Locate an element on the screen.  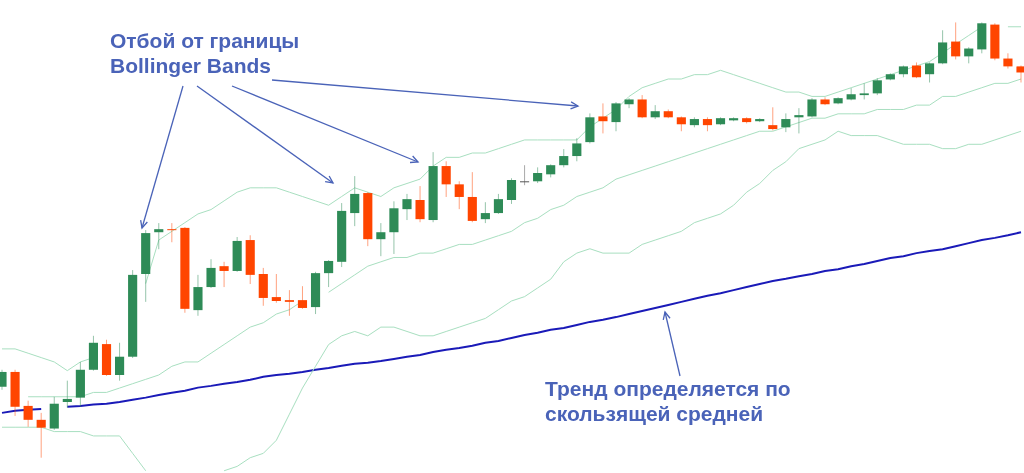
annotation: Тренд определяется по скользящей средней is located at coordinates (668, 401).